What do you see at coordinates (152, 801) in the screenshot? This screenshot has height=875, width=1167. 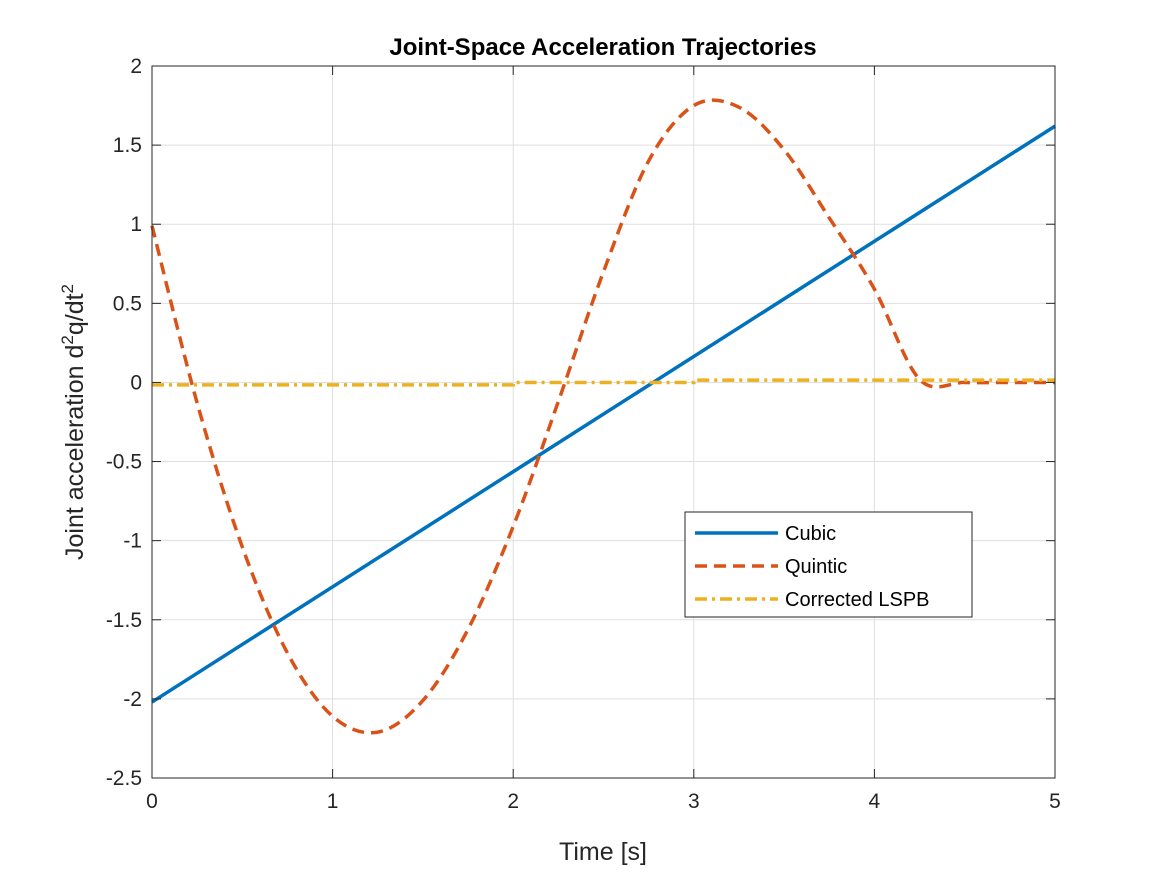 I see `x-tick-label: 0` at bounding box center [152, 801].